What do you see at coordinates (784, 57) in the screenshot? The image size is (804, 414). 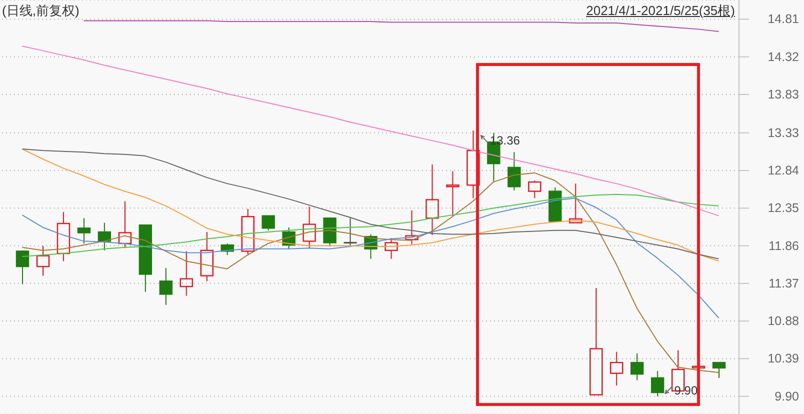 I see `y-tick-label: 14.32` at bounding box center [784, 57].